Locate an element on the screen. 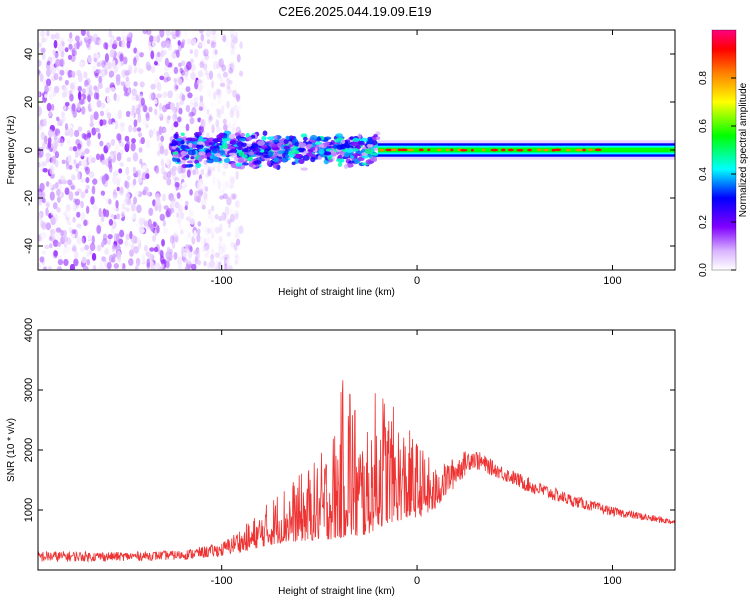 This screenshot has width=750, height=605. y-tick-label: 3000 is located at coordinates (29, 390).